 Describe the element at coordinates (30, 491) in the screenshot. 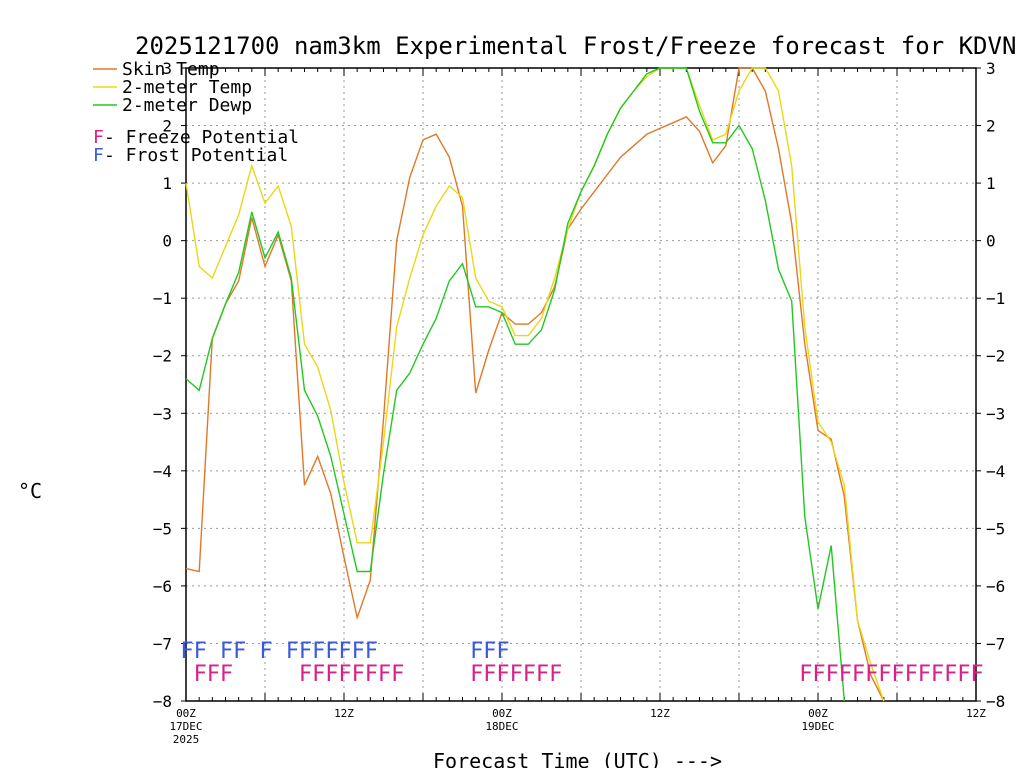

I see `y-axis-label: °C` at that location.